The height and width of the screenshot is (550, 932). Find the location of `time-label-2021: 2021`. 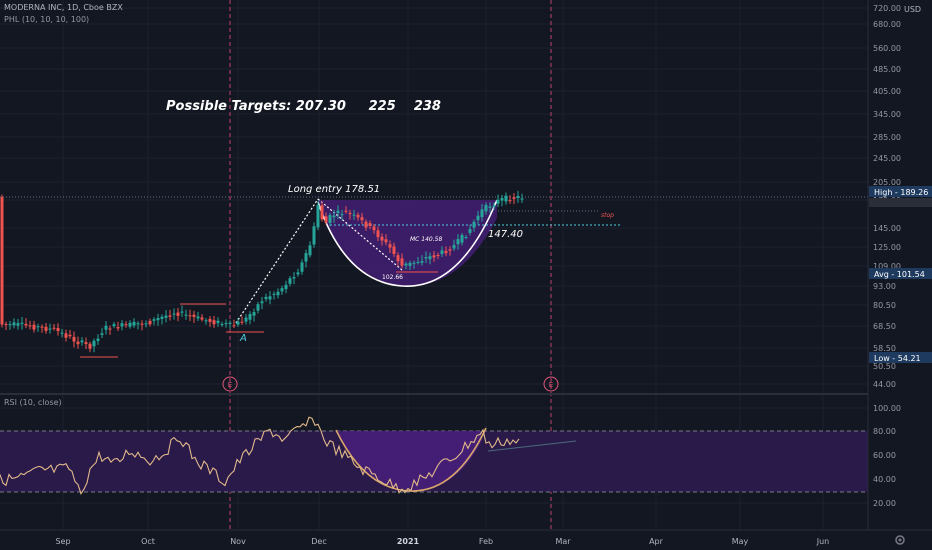

time-label-2021: 2021 is located at coordinates (408, 541).